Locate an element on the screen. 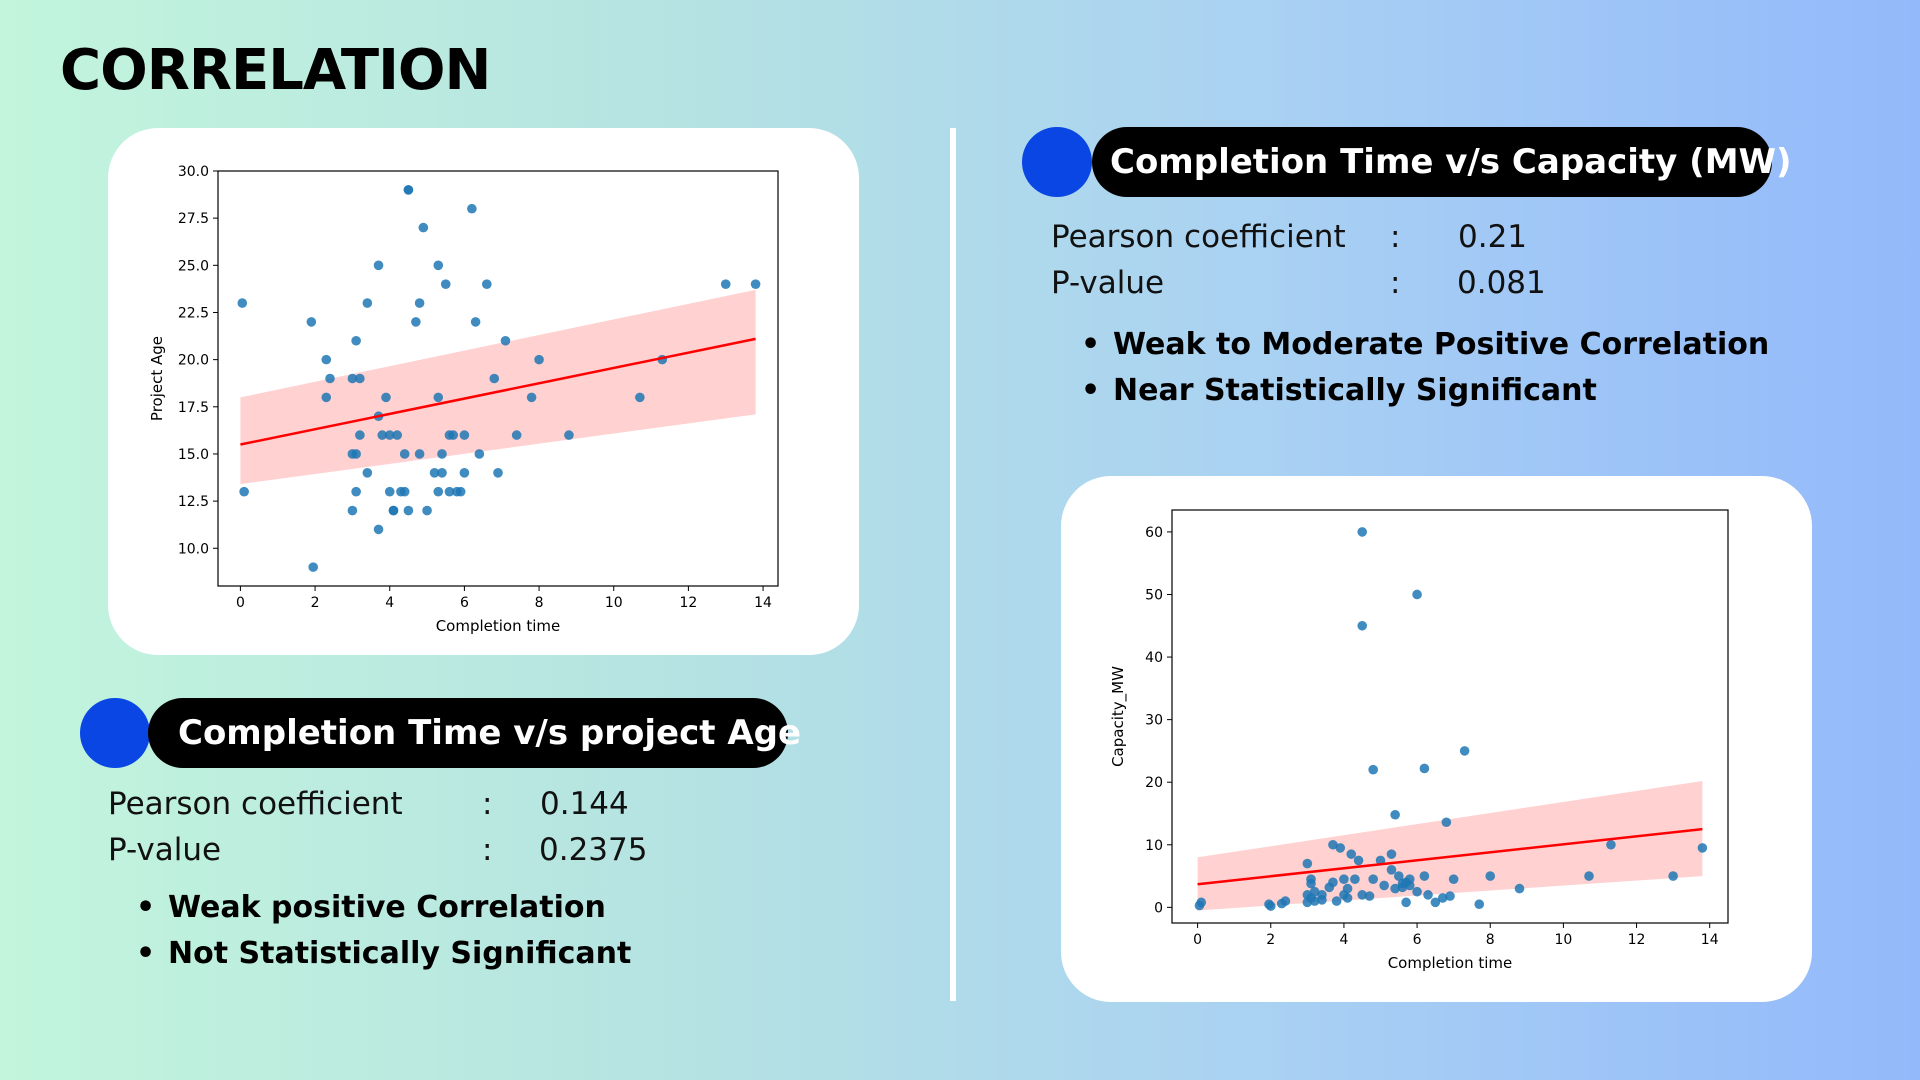  age-chart-ytick-label-5: 22.5 is located at coordinates (193, 313).